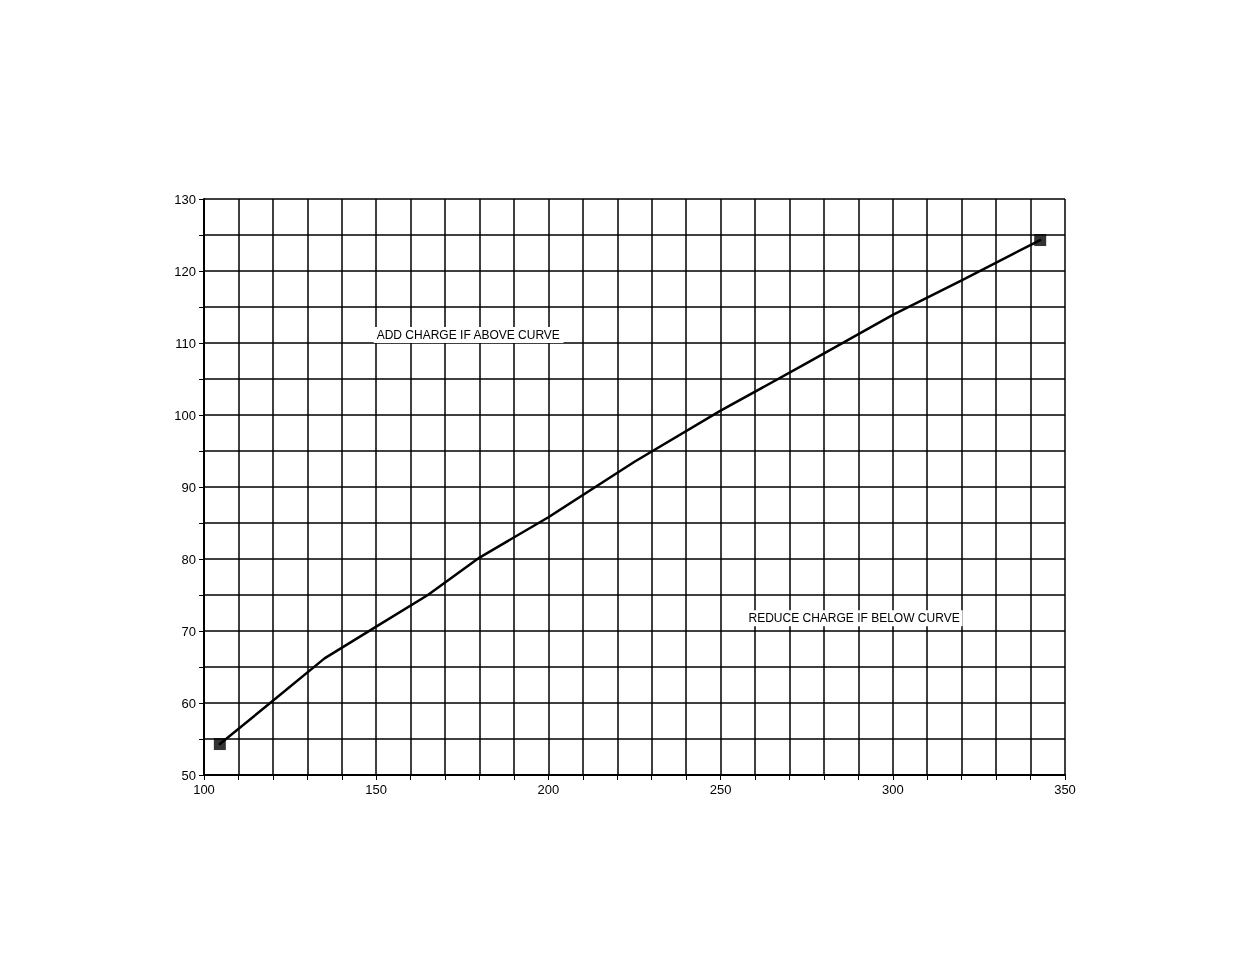  Describe the element at coordinates (720, 789) in the screenshot. I see `x-tick-label: 250` at that location.